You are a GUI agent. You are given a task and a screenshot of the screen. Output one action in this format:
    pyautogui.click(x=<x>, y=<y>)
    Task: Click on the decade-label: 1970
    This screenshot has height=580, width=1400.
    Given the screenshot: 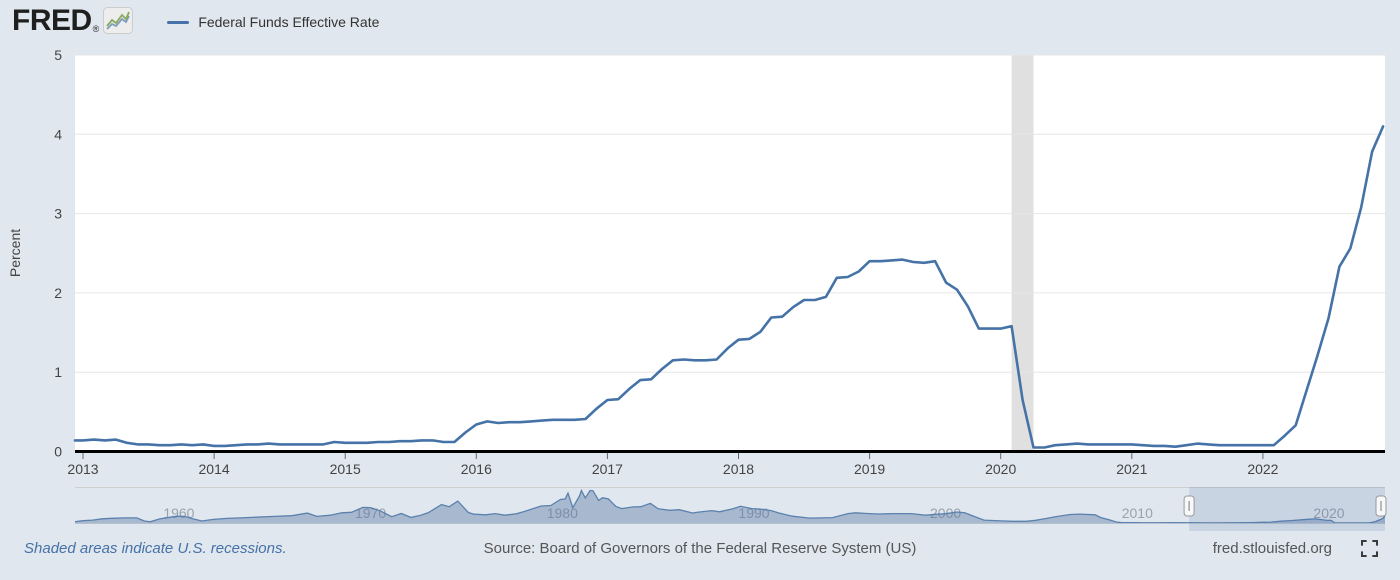 What is the action you would take?
    pyautogui.click(x=370, y=513)
    